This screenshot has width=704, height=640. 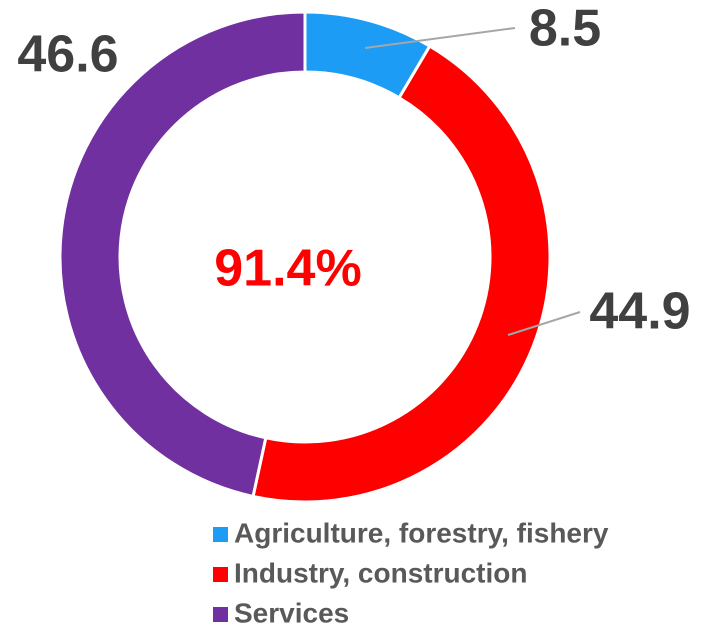 I want to click on data-label: 44.9, so click(x=639, y=312).